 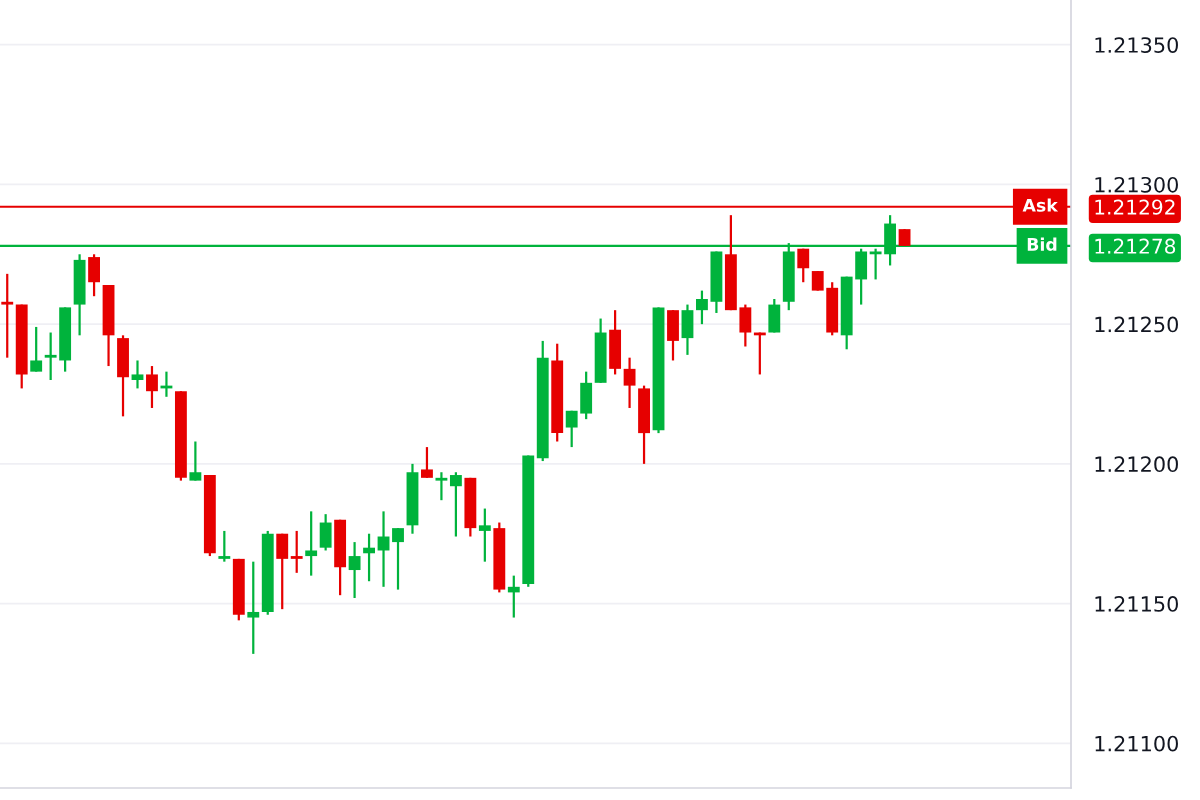 What do you see at coordinates (1136, 324) in the screenshot?
I see `y-tick-label: 1.21250` at bounding box center [1136, 324].